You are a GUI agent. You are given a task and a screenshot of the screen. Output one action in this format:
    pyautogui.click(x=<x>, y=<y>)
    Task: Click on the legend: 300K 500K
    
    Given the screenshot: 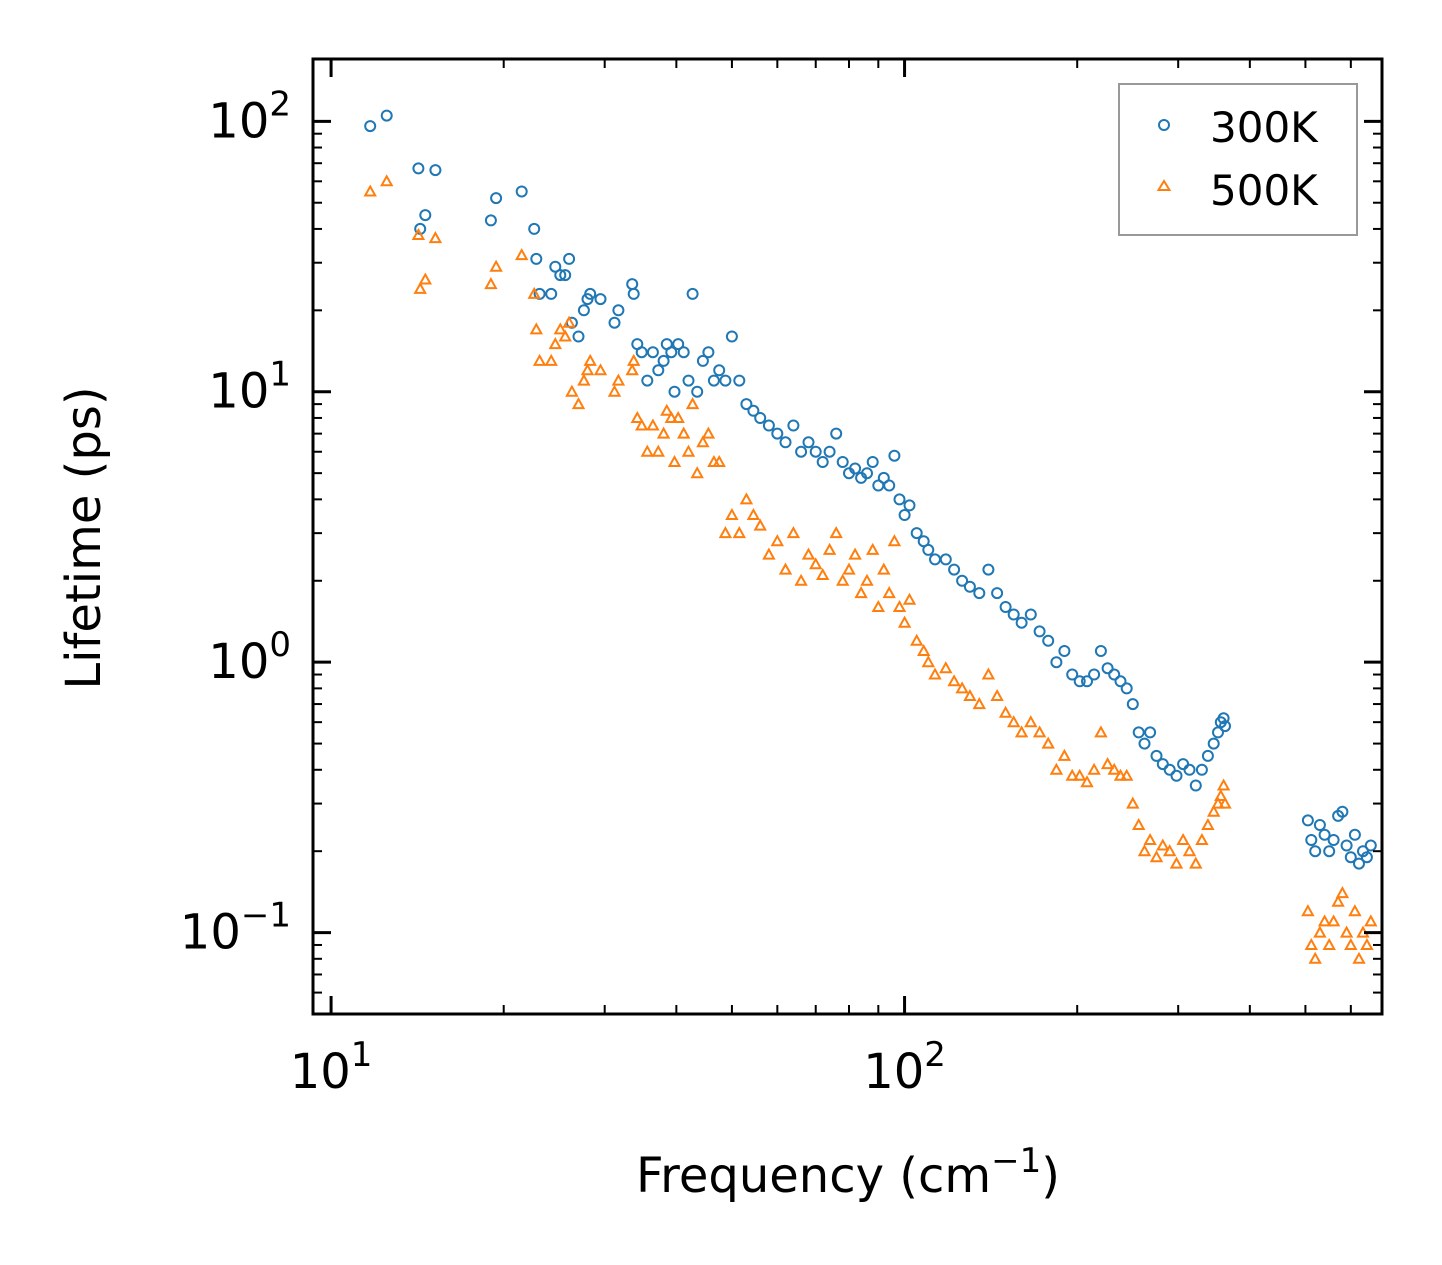 What is the action you would take?
    pyautogui.click(x=1238, y=159)
    